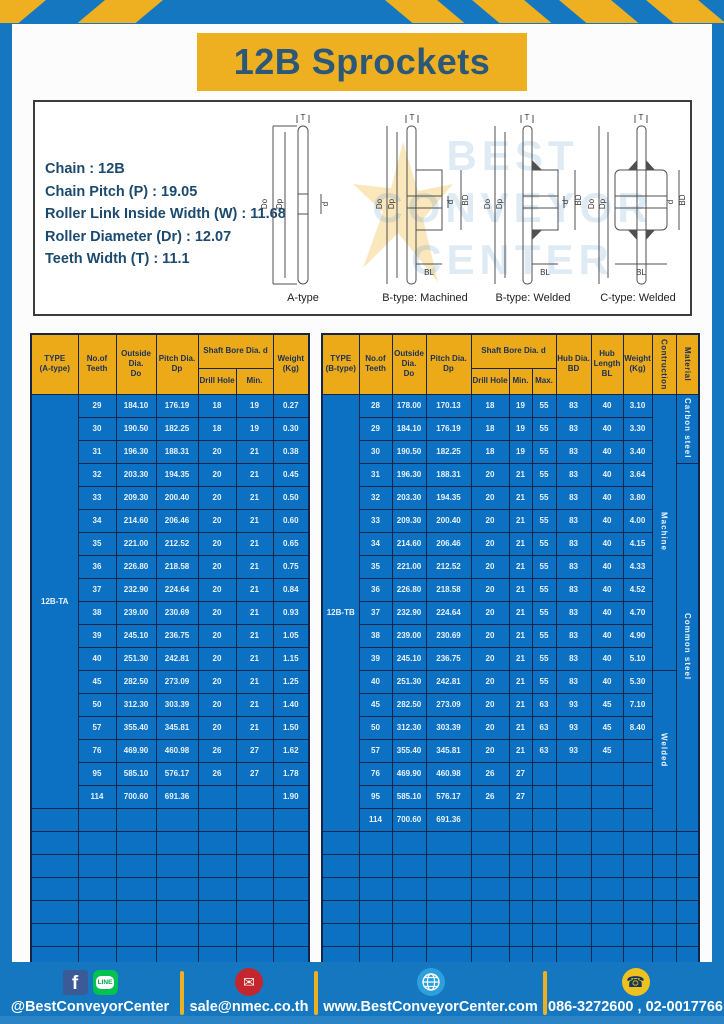 This screenshot has height=1024, width=724. Describe the element at coordinates (97, 428) in the screenshot. I see `table-cell: 30` at that location.